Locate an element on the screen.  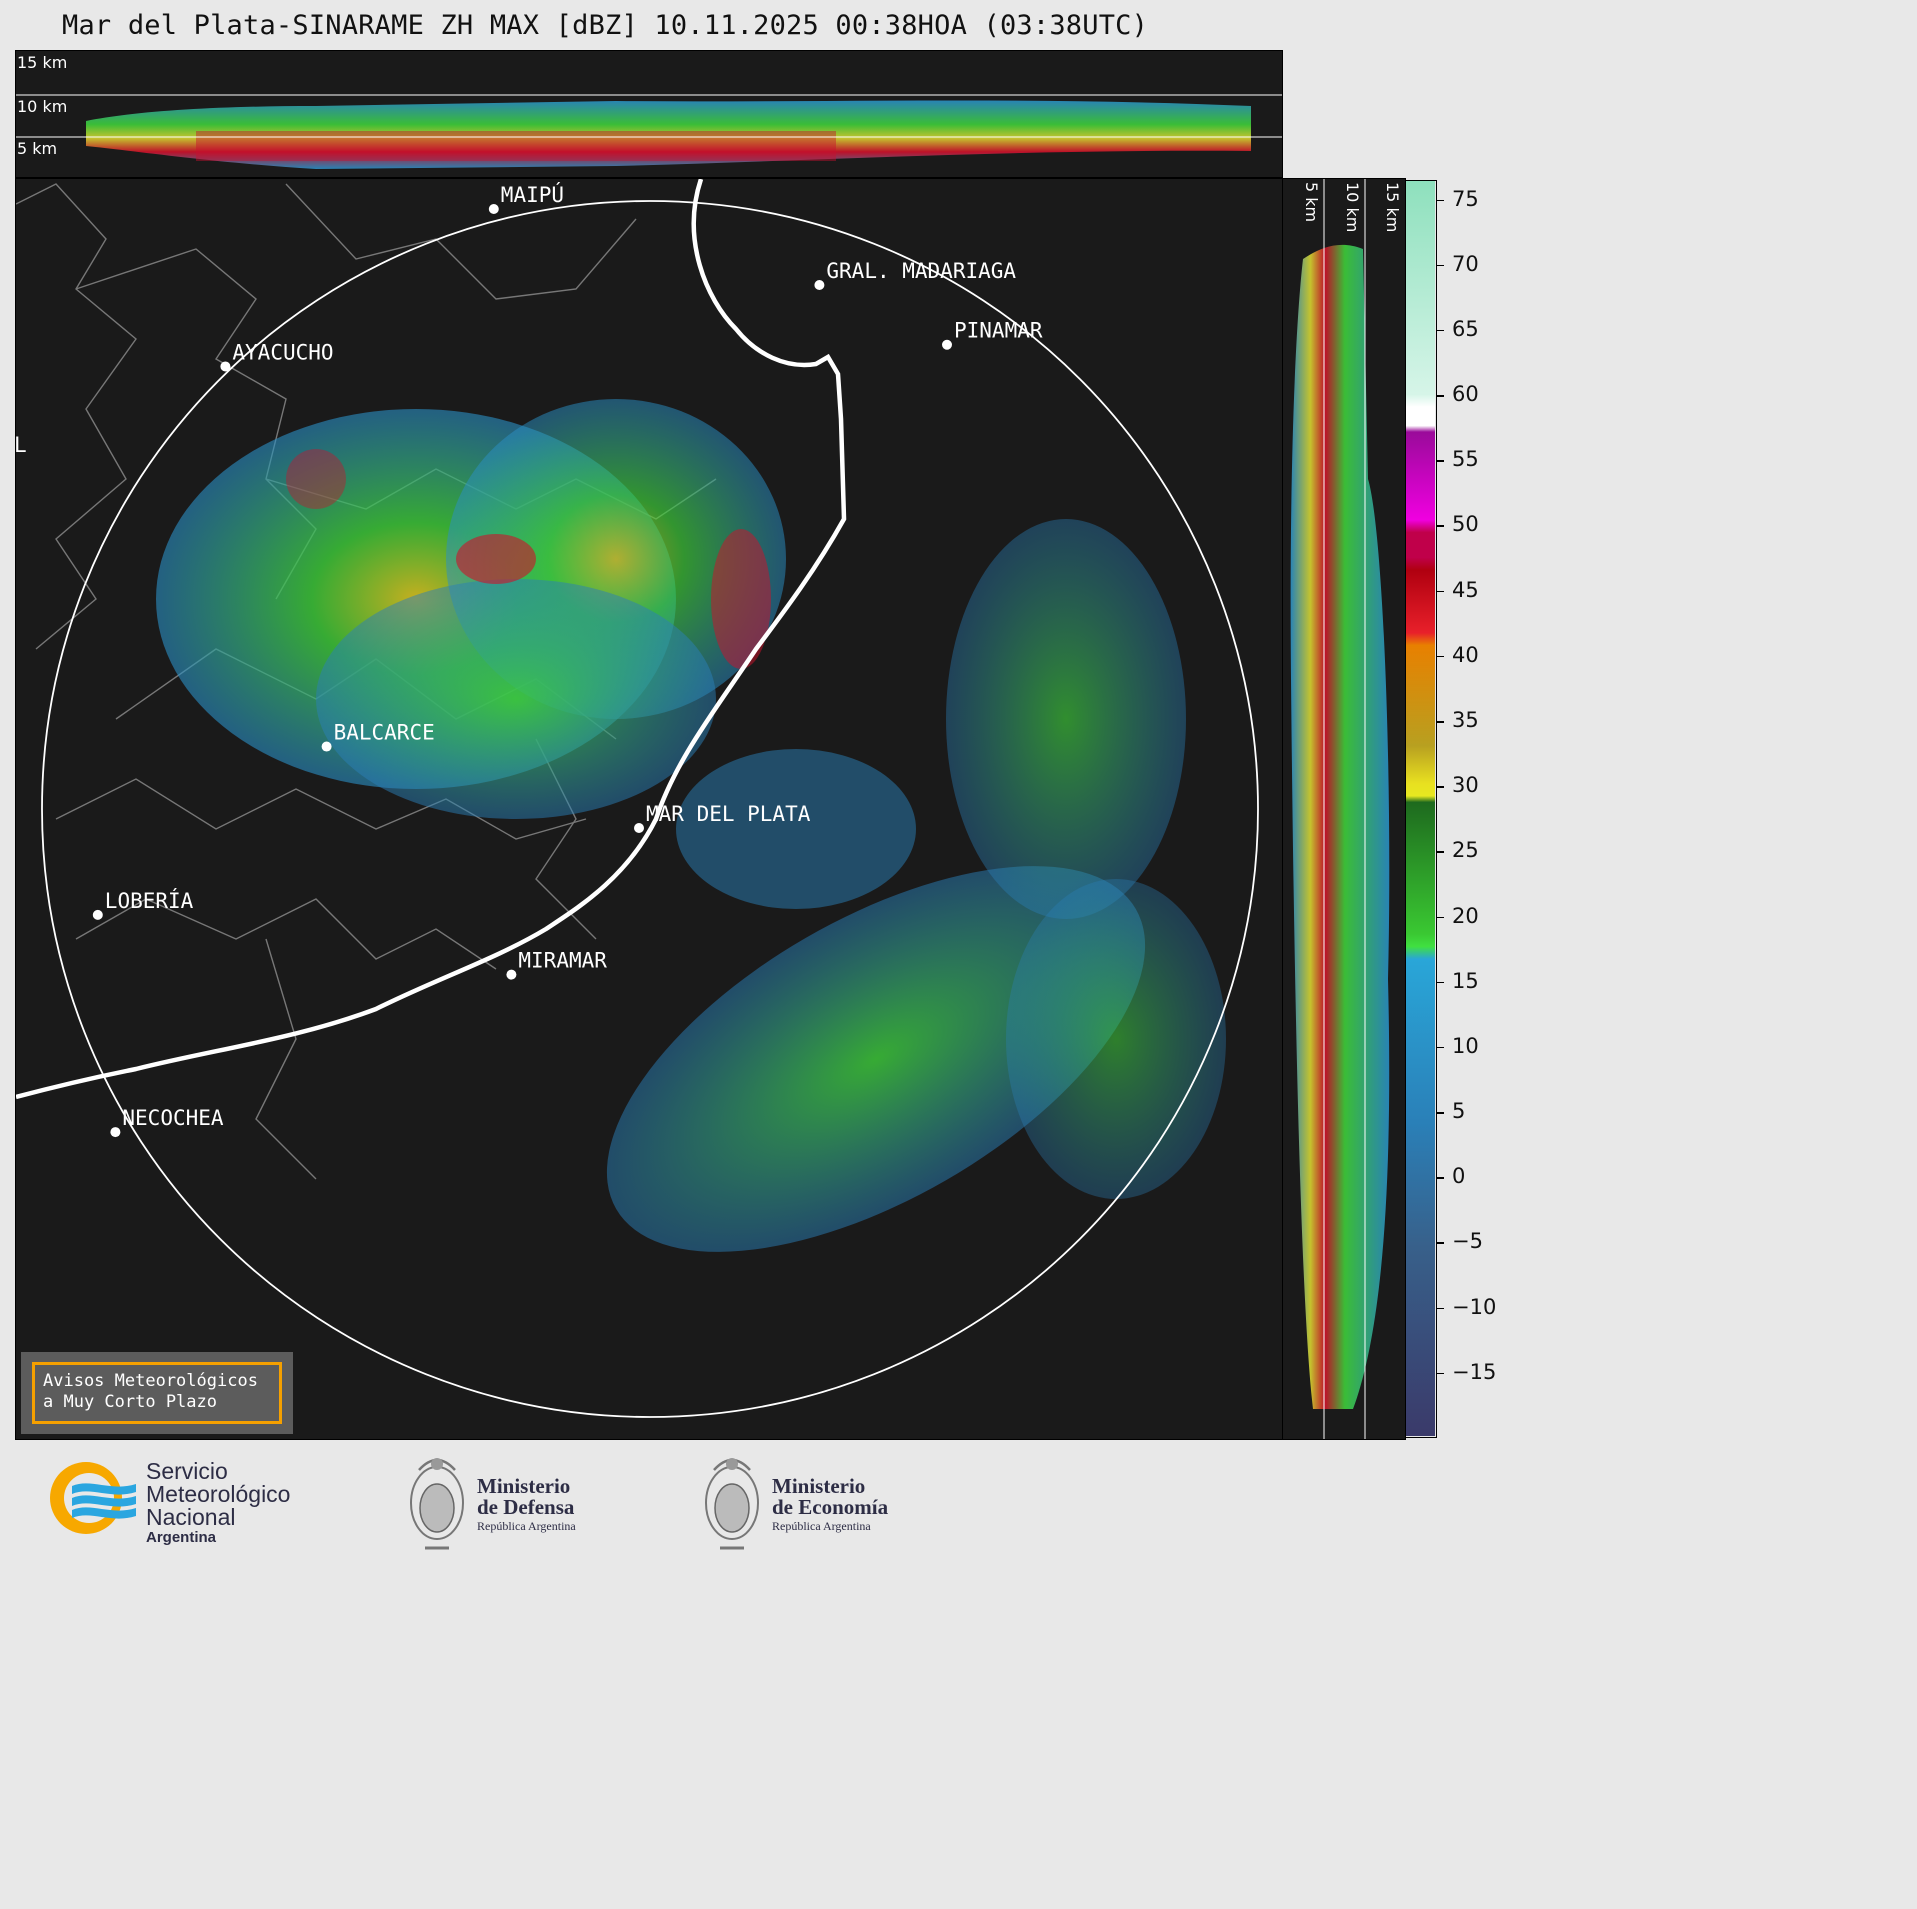
smn-line1: Servicio is located at coordinates (187, 1471).